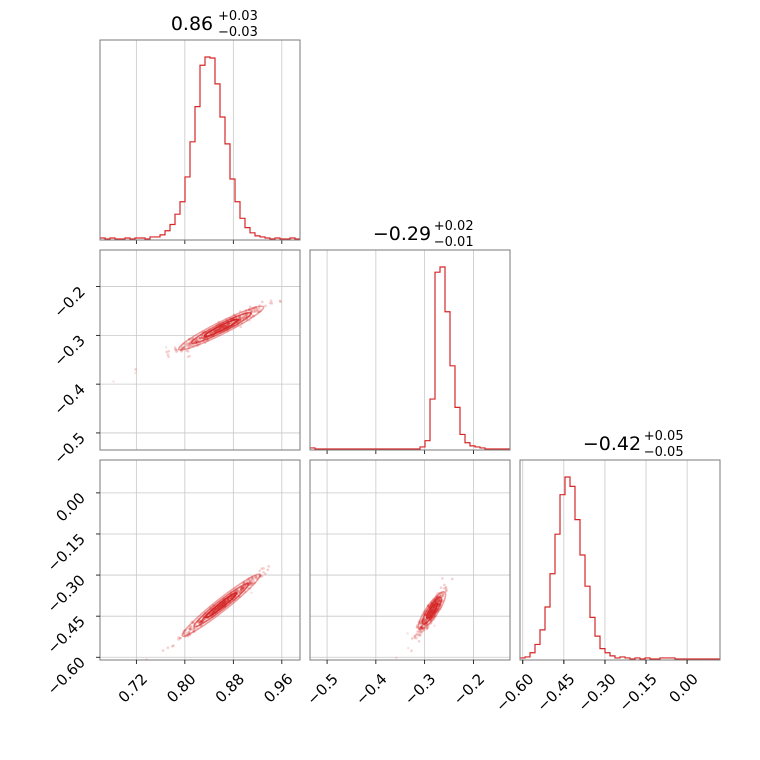 The image size is (760, 760). I want to click on x-tick-label: −0.30, so click(596, 692).